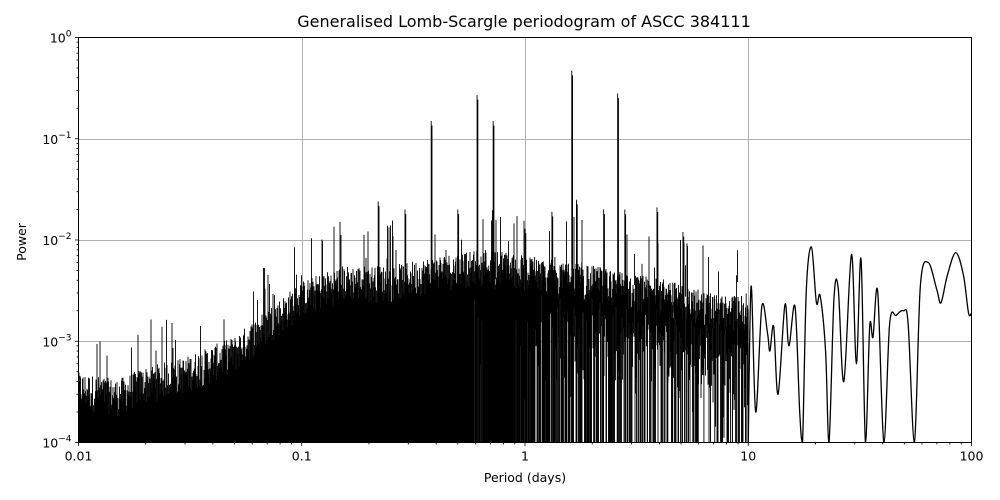  What do you see at coordinates (56, 341) in the screenshot?
I see `y-tick-label: 10⁻³` at bounding box center [56, 341].